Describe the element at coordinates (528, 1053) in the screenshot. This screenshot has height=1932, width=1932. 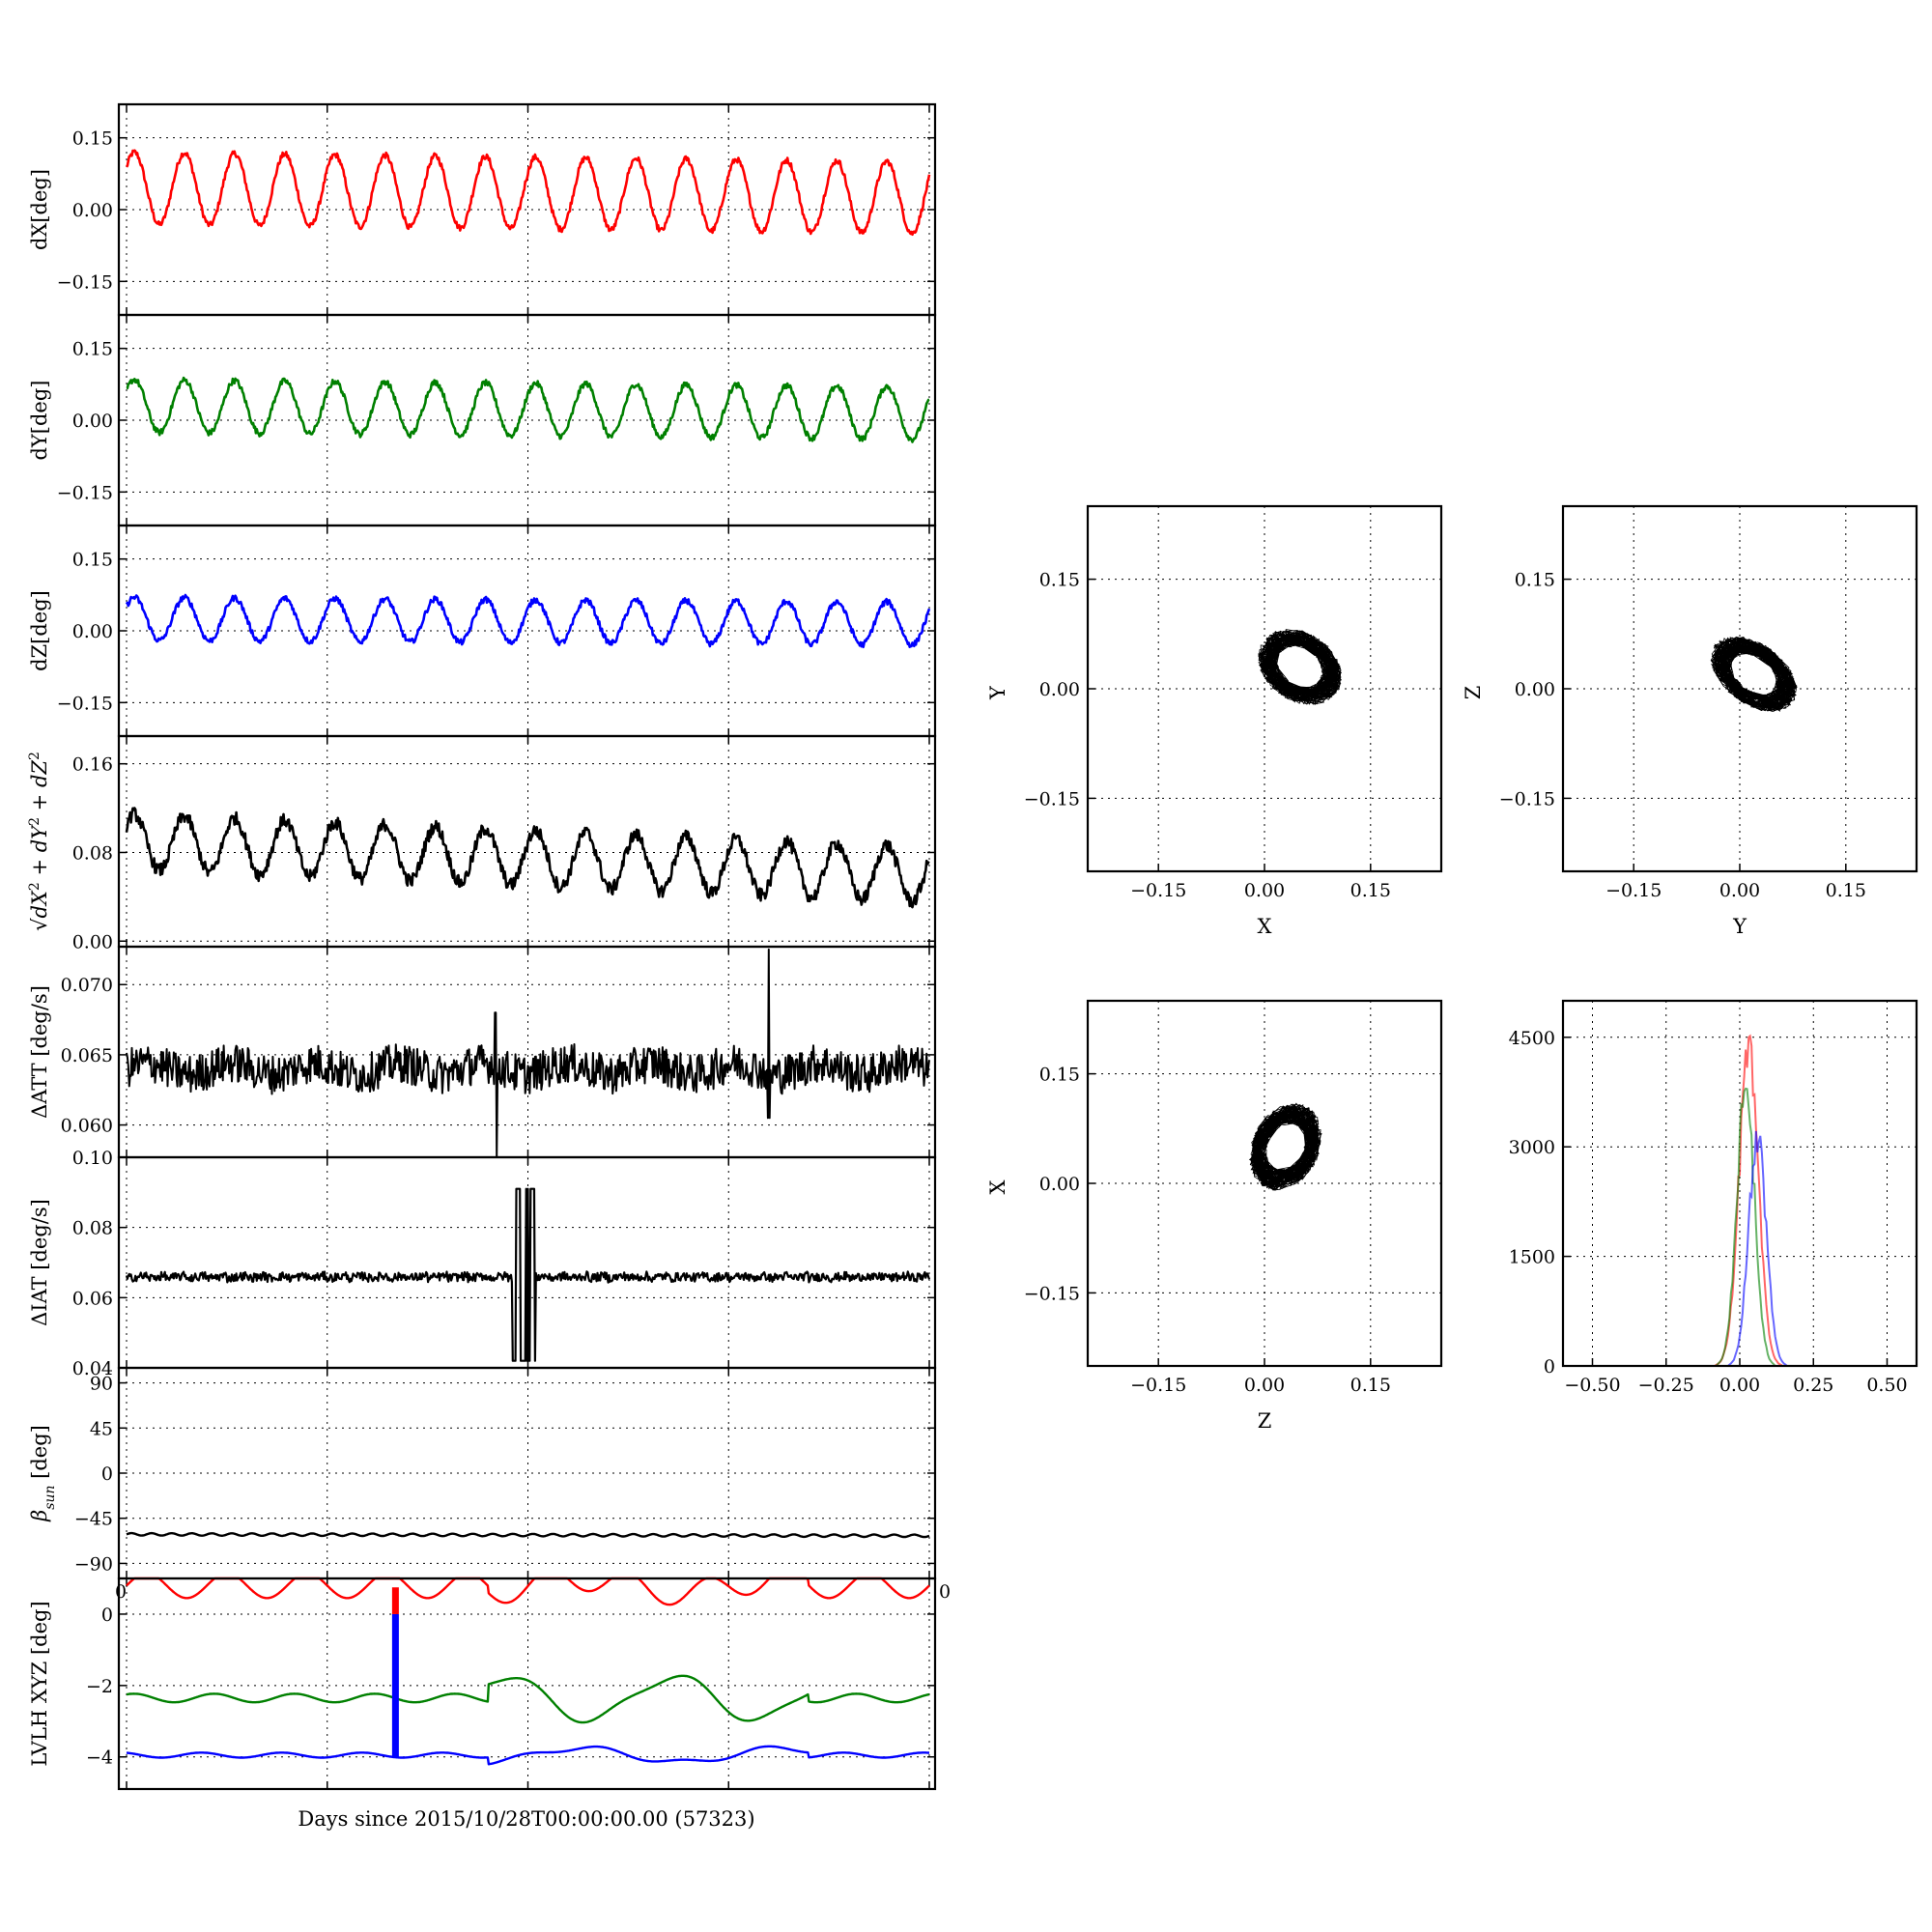
I see `series-dATT` at that location.